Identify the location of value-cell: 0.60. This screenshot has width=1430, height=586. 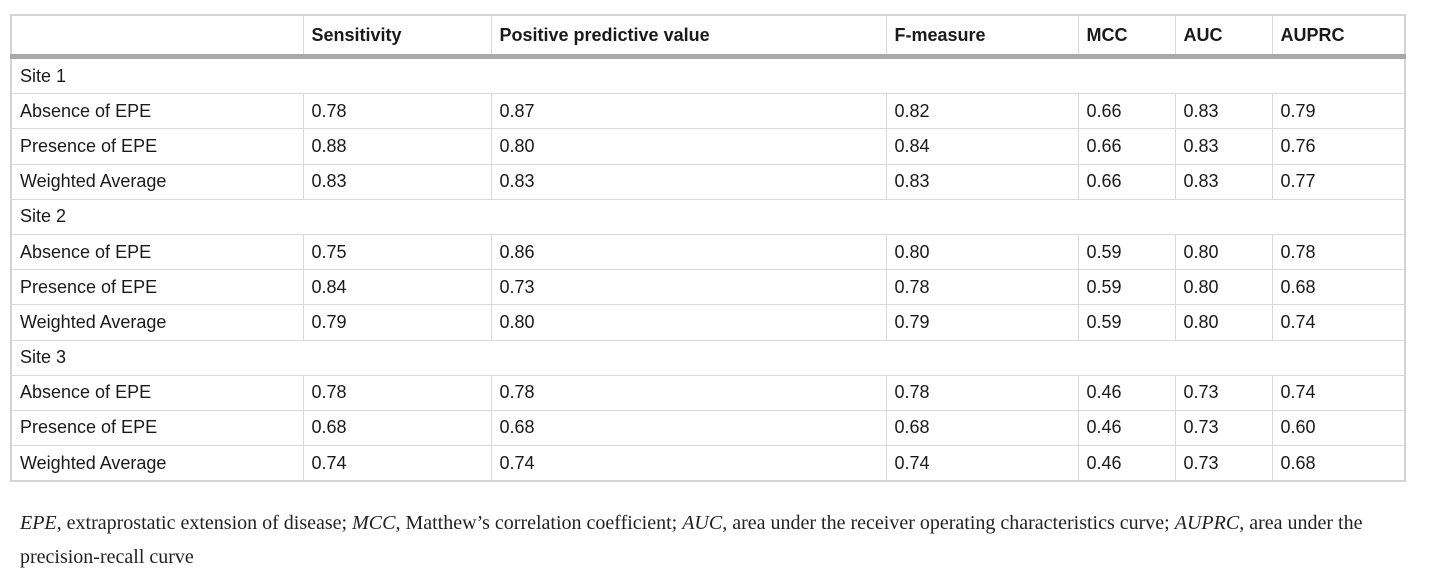
(1338, 428).